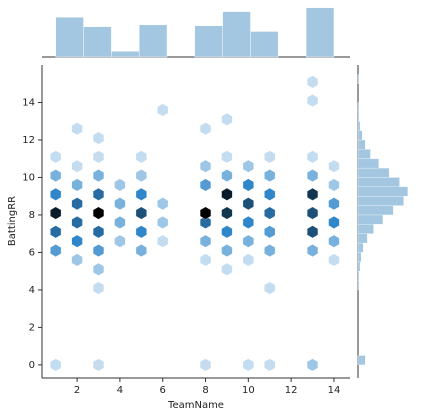 Image resolution: width=424 pixels, height=416 pixels. I want to click on y-tick-label: 4, so click(32, 290).